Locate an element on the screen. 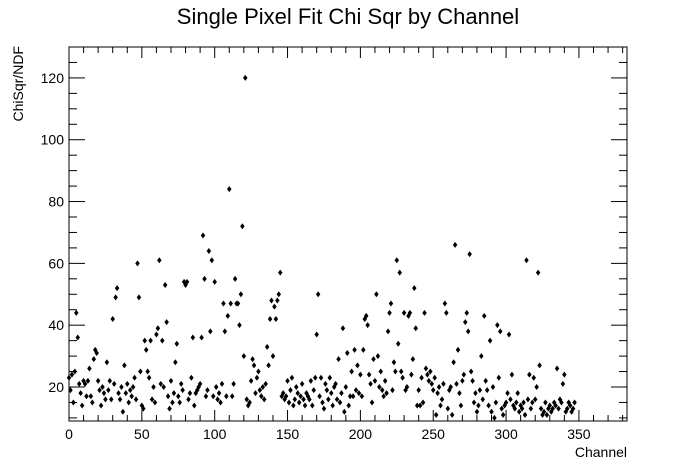 This screenshot has height=472, width=696. y-tick-label: 120 is located at coordinates (53, 78).